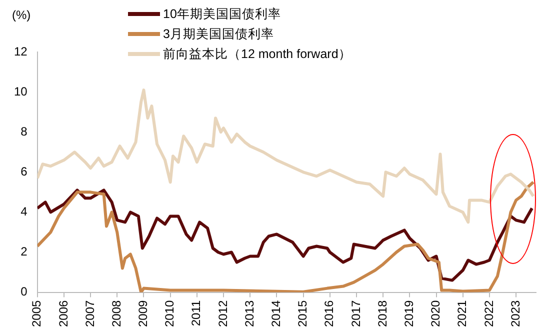 The height and width of the screenshot is (332, 550). What do you see at coordinates (249, 314) in the screenshot?
I see `x-tick-label: 2013` at bounding box center [249, 314].